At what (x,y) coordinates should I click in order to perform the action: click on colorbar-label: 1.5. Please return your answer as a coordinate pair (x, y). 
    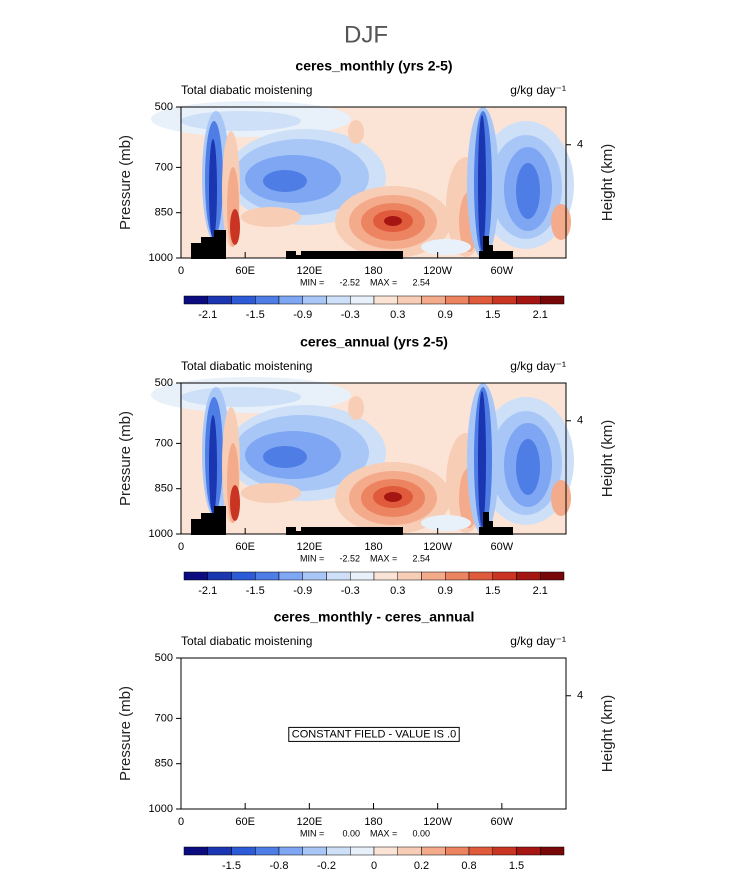
    Looking at the image, I should click on (516, 866).